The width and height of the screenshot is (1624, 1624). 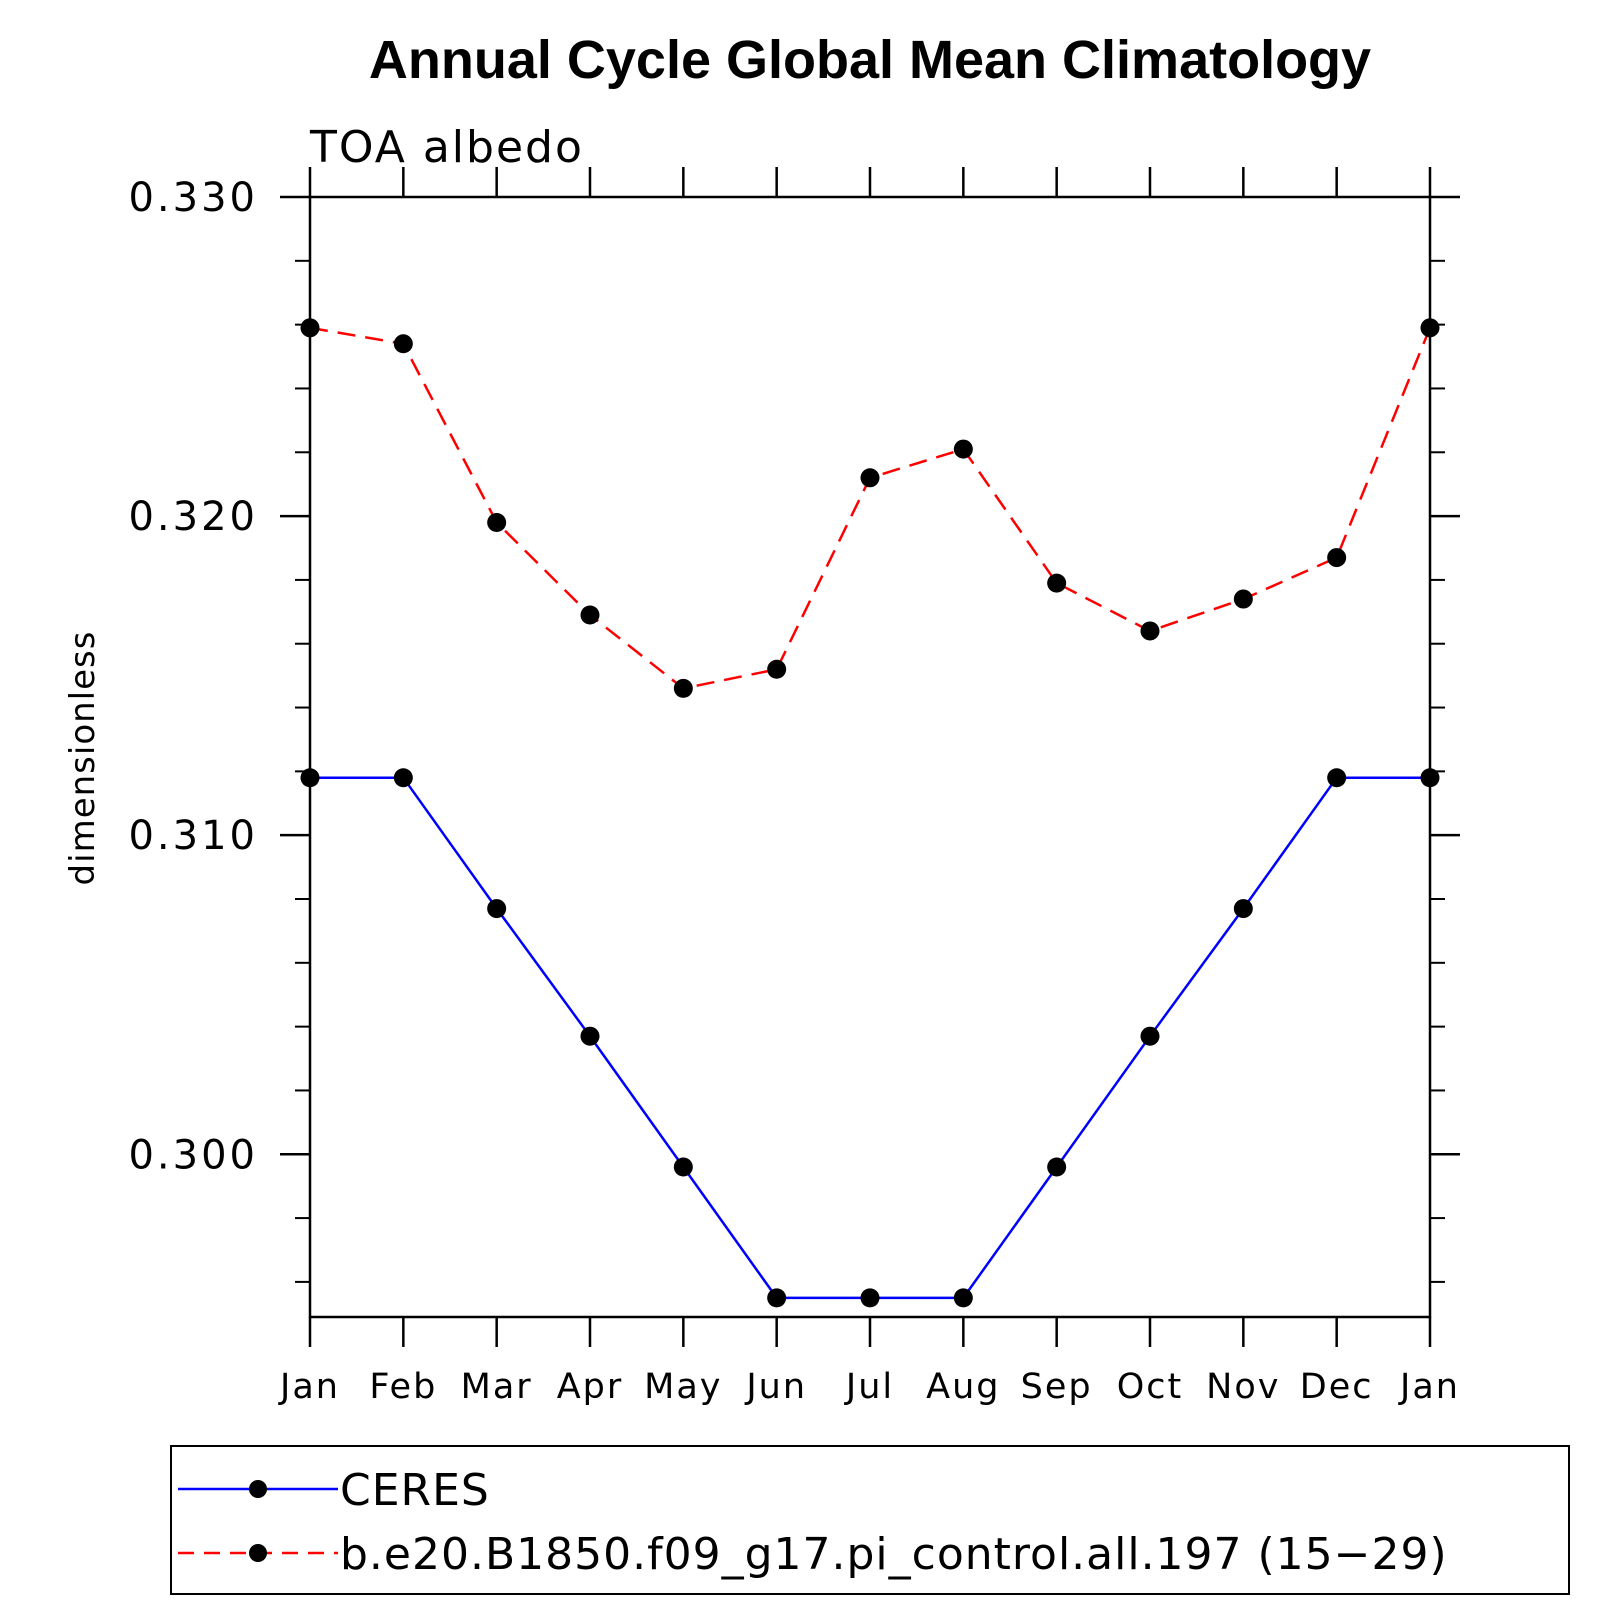 I want to click on legend-label-ceres: CERES, so click(x=415, y=1490).